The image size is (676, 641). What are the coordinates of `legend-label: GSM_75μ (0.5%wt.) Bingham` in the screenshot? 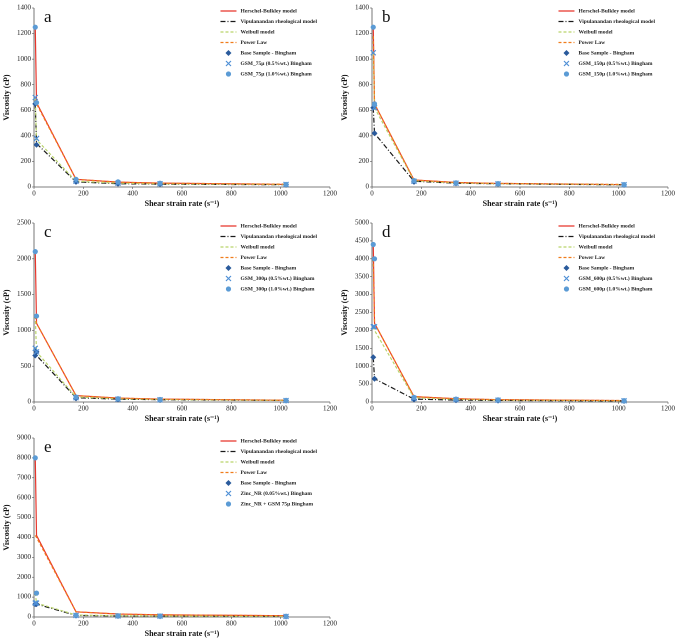 It's located at (276, 63).